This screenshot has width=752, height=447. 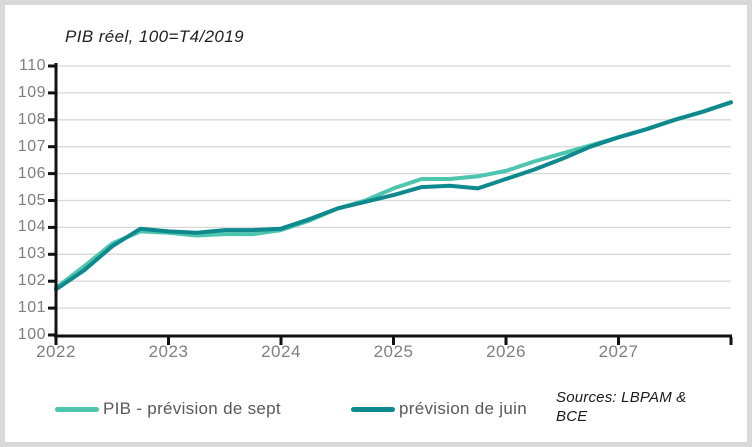 What do you see at coordinates (506, 351) in the screenshot?
I see `x-tick-label-2026: 2026` at bounding box center [506, 351].